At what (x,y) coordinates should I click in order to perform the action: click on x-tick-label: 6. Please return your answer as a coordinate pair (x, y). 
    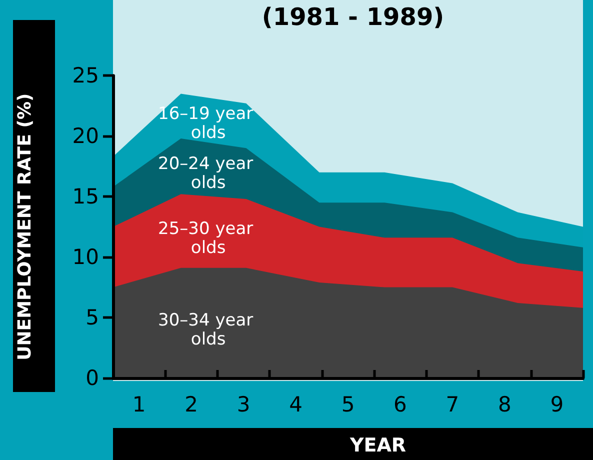
    Looking at the image, I should click on (400, 404).